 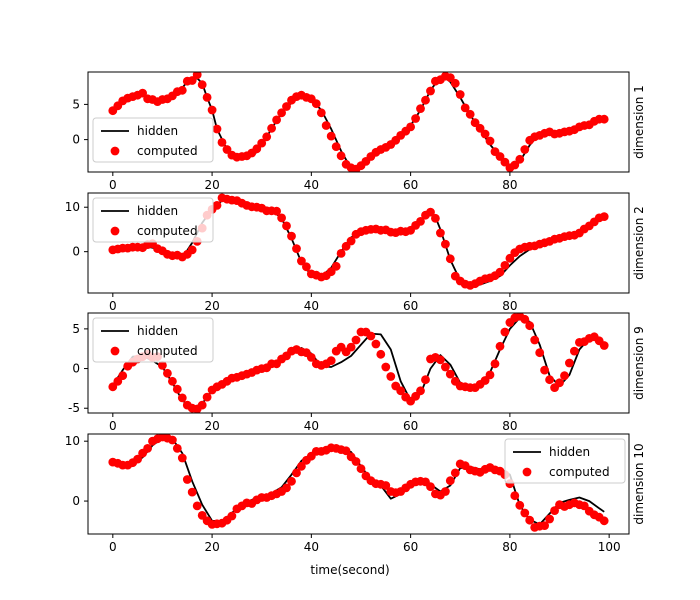 What do you see at coordinates (74, 408) in the screenshot?
I see `y-tick-label: -5` at bounding box center [74, 408].